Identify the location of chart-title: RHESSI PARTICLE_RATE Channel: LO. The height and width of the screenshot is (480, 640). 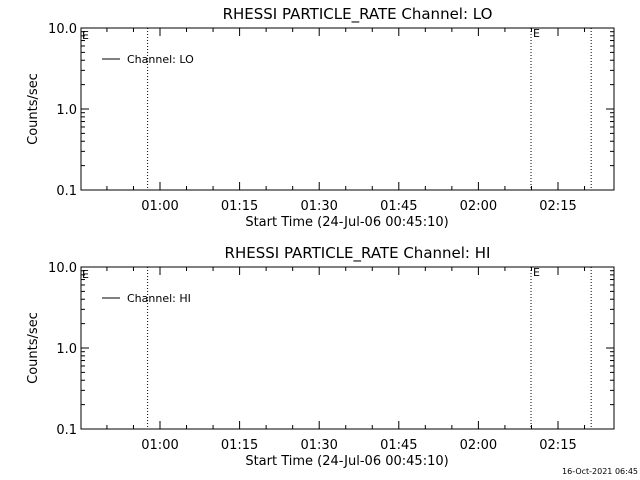
(358, 14).